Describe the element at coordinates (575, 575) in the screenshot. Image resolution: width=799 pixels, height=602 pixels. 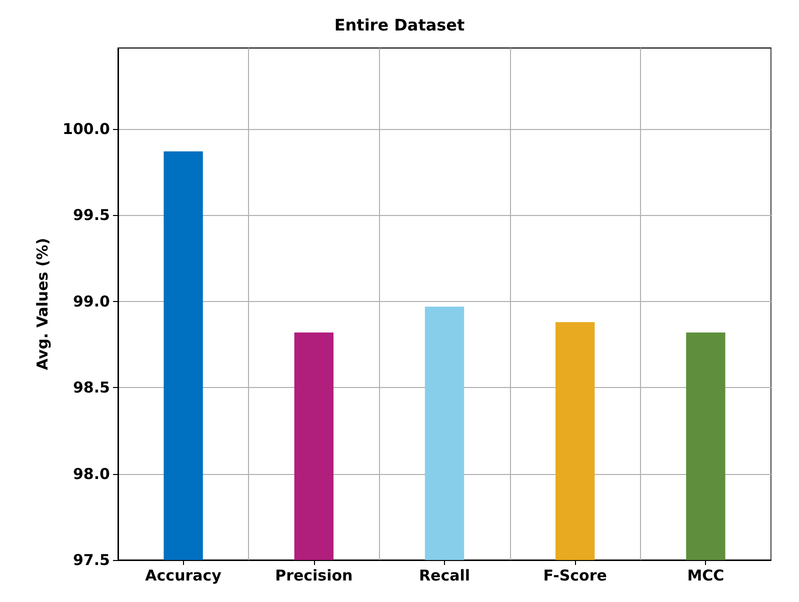
I see `x-tick-label: F-Score` at that location.